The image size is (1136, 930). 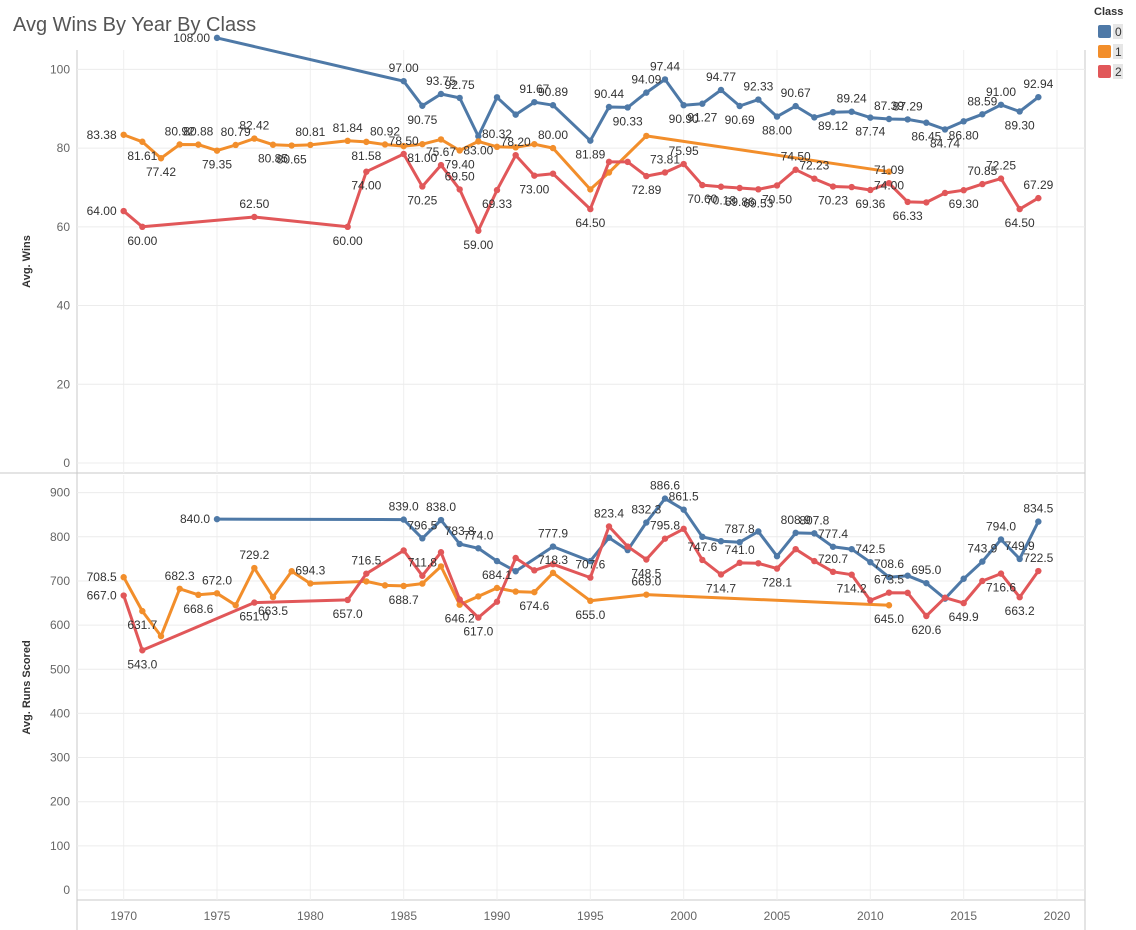 What do you see at coordinates (1110, 31) in the screenshot?
I see `legend-item-0: 0` at bounding box center [1110, 31].